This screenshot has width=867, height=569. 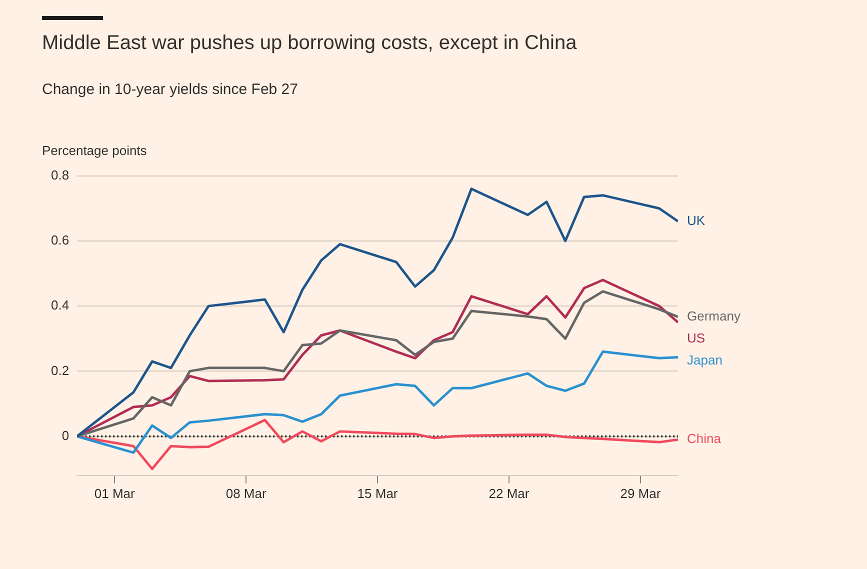 What do you see at coordinates (641, 493) in the screenshot?
I see `x-tick-label: 29 Mar` at bounding box center [641, 493].